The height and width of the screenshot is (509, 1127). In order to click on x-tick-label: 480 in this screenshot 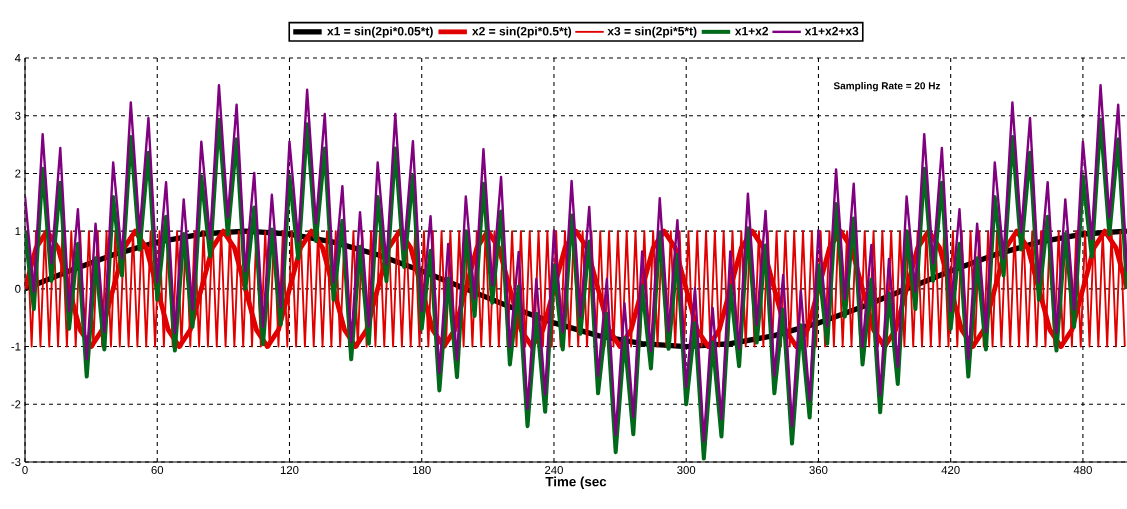, I will do `click(1082, 470)`.